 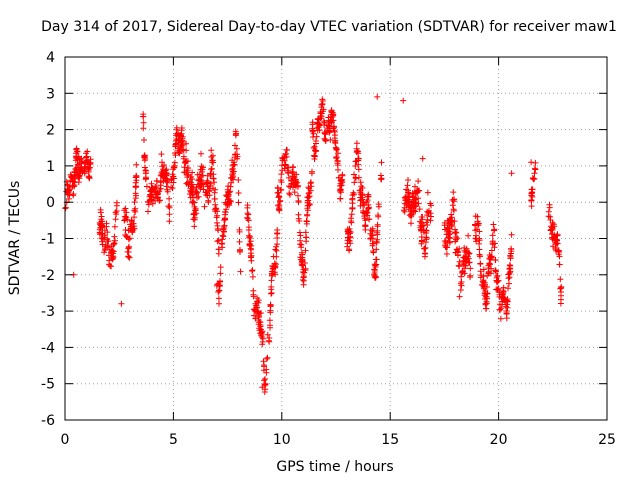 What do you see at coordinates (282, 440) in the screenshot?
I see `x-tick-label: 10` at bounding box center [282, 440].